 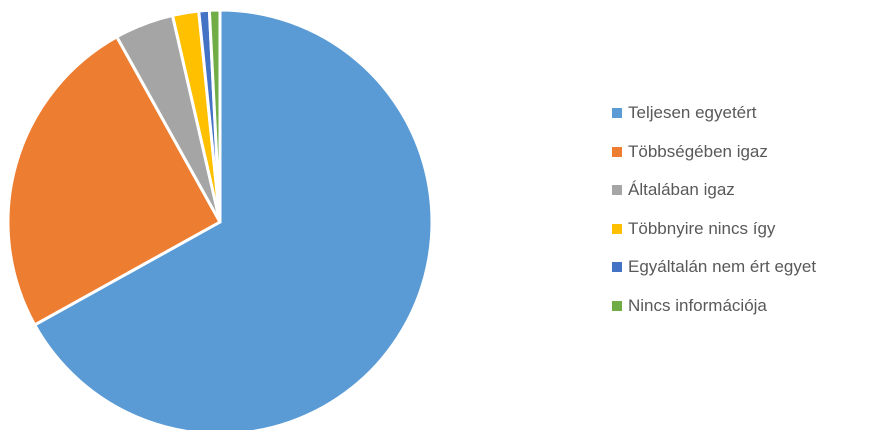 I want to click on legend-label: Nincs információja, so click(x=697, y=305).